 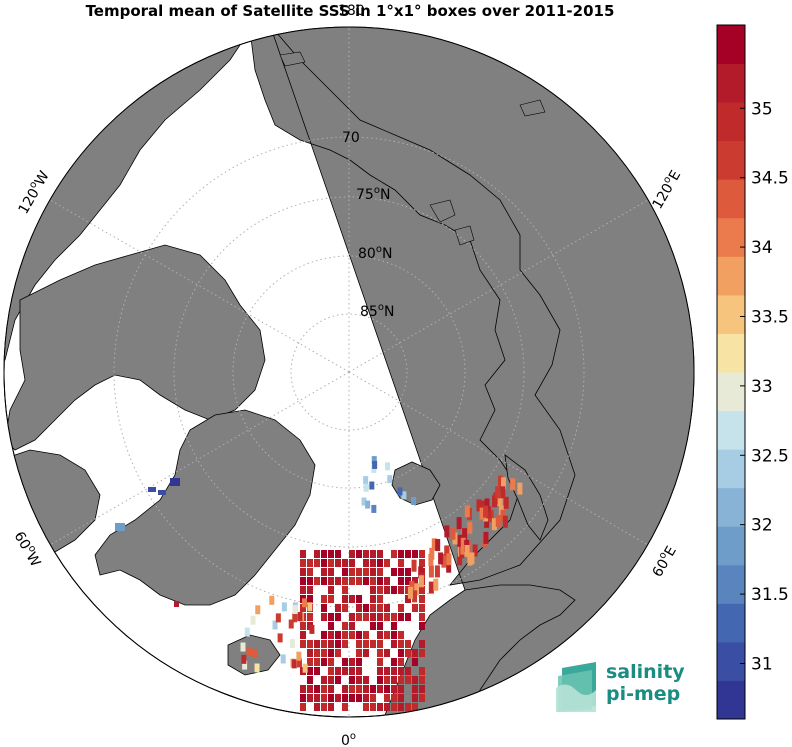 What do you see at coordinates (770, 179) in the screenshot?
I see `colorbar-tick-label: 34.5` at bounding box center [770, 179].